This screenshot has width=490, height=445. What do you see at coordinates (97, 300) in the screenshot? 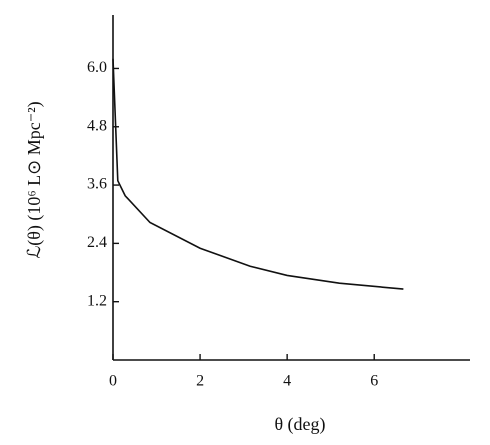
I see `y-tick-label: 1.2` at bounding box center [97, 300].